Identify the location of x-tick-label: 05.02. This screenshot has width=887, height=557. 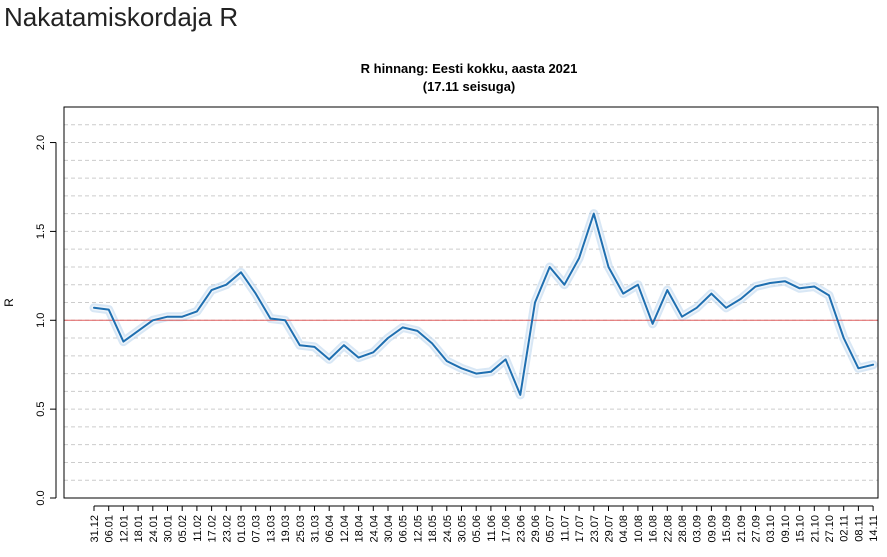
(183, 529).